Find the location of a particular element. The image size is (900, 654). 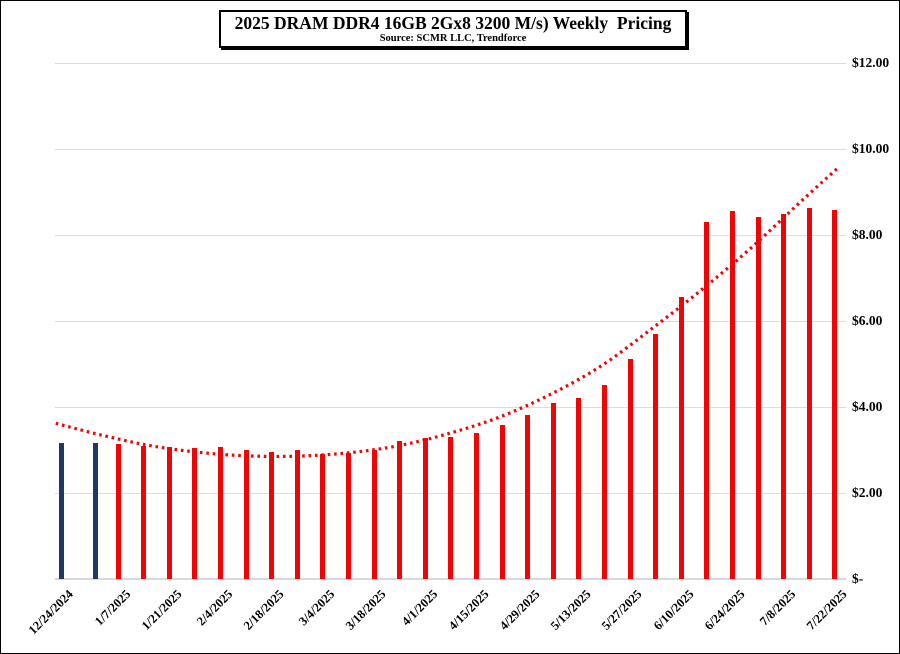

bar-2/18/2025 is located at coordinates (272, 515).